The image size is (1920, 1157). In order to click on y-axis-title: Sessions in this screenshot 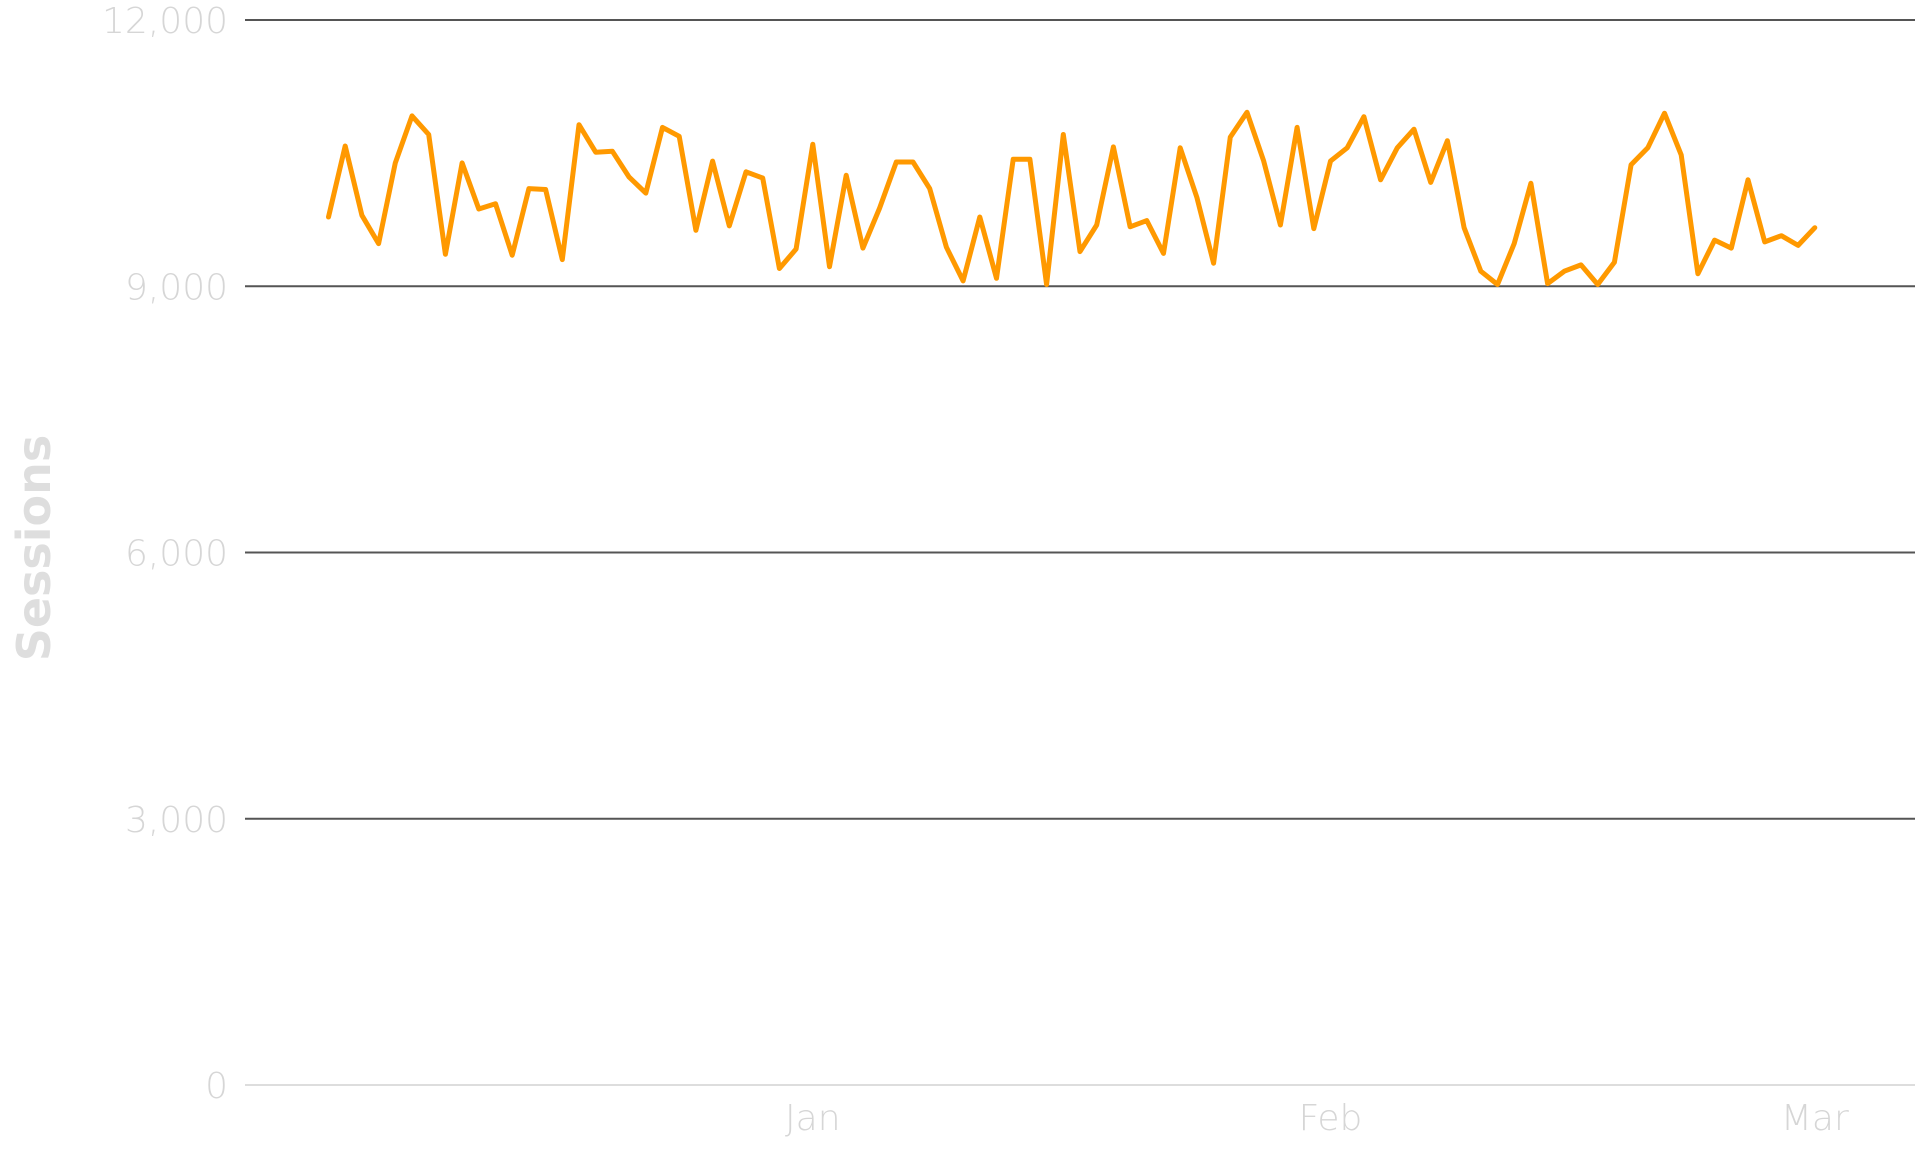, I will do `click(34, 548)`.